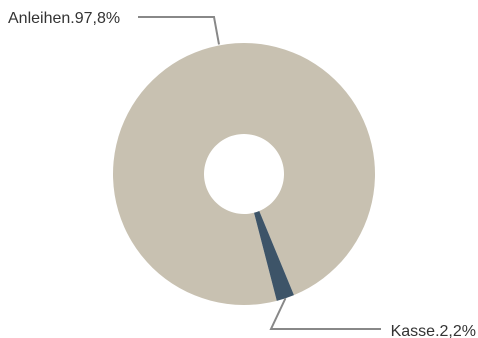  Describe the element at coordinates (179, 30) in the screenshot. I see `leader-line-anleihen` at that location.